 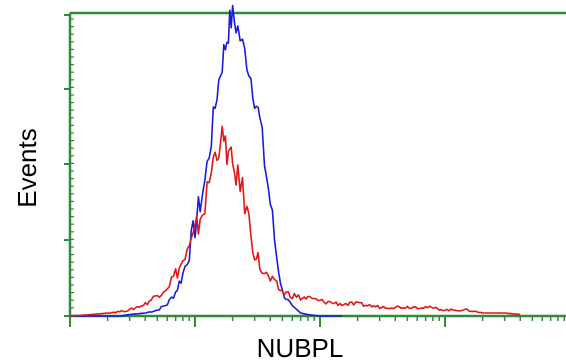 I want to click on y-axis-label: Events, so click(x=27, y=168).